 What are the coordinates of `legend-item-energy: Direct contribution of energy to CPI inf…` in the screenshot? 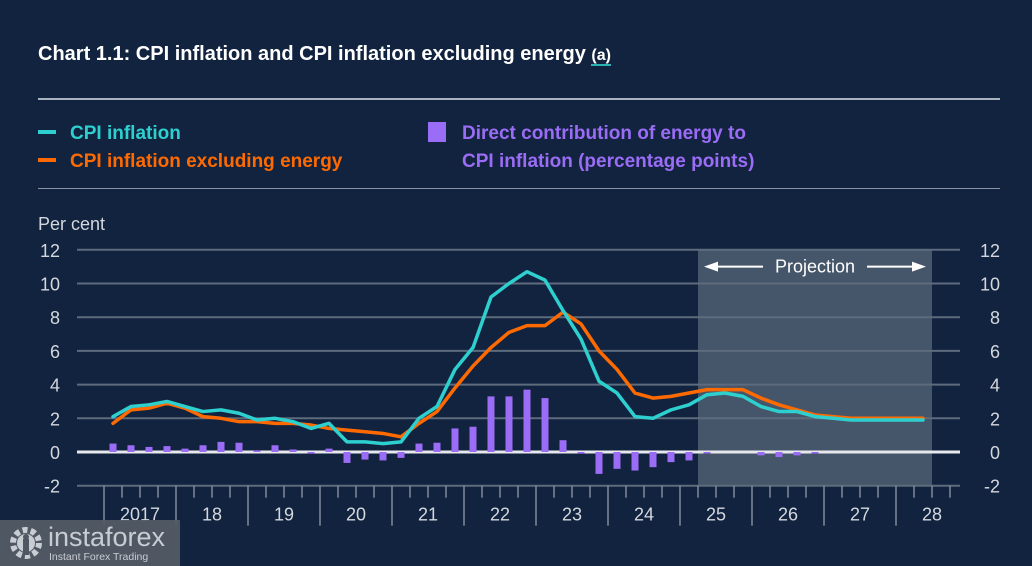 It's located at (591, 148).